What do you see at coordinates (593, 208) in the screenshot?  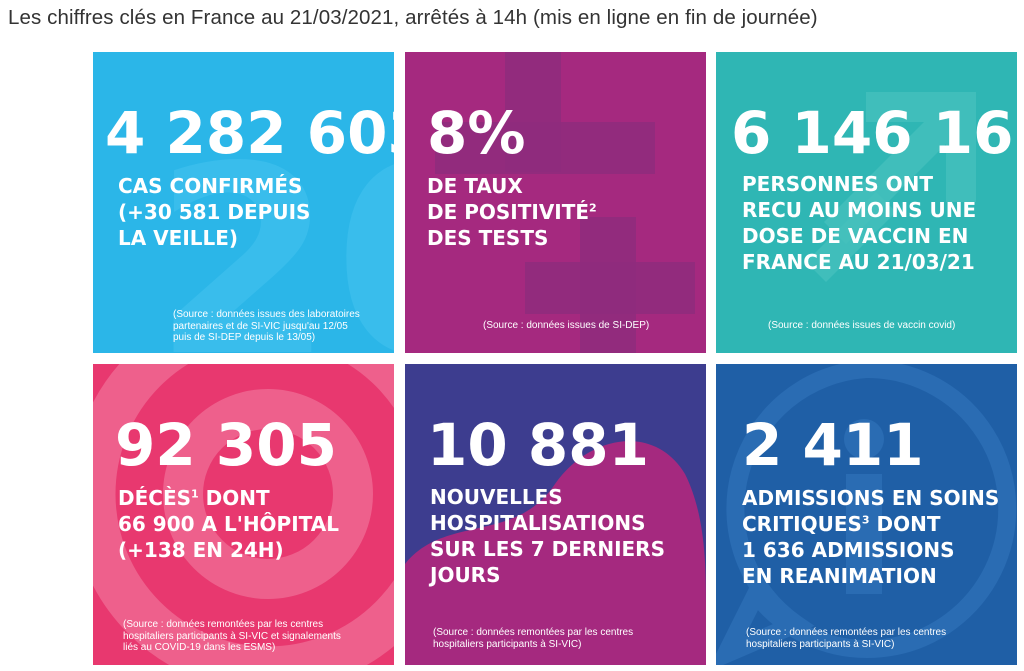 I see `footnote-2: 2` at bounding box center [593, 208].